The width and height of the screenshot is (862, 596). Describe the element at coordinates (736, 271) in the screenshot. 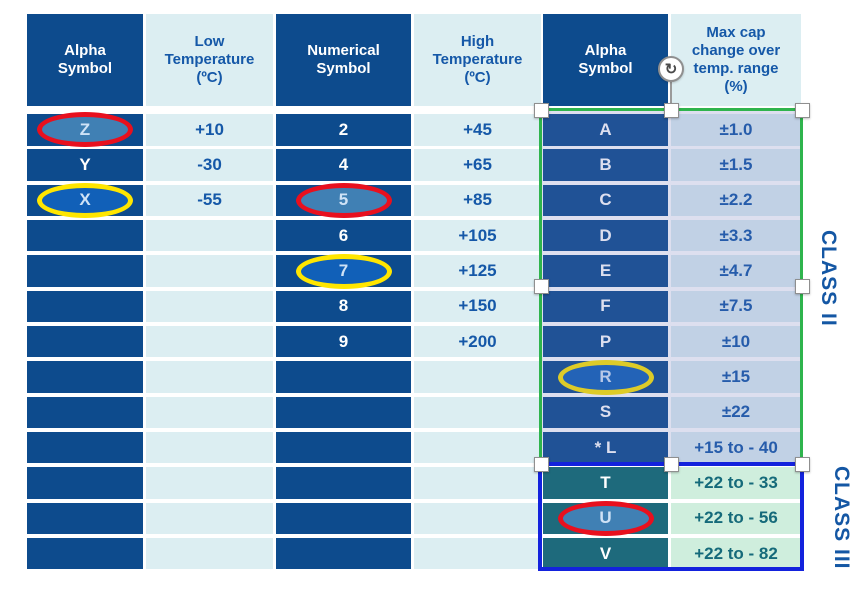

I see `table-cell: ±4.7` at that location.